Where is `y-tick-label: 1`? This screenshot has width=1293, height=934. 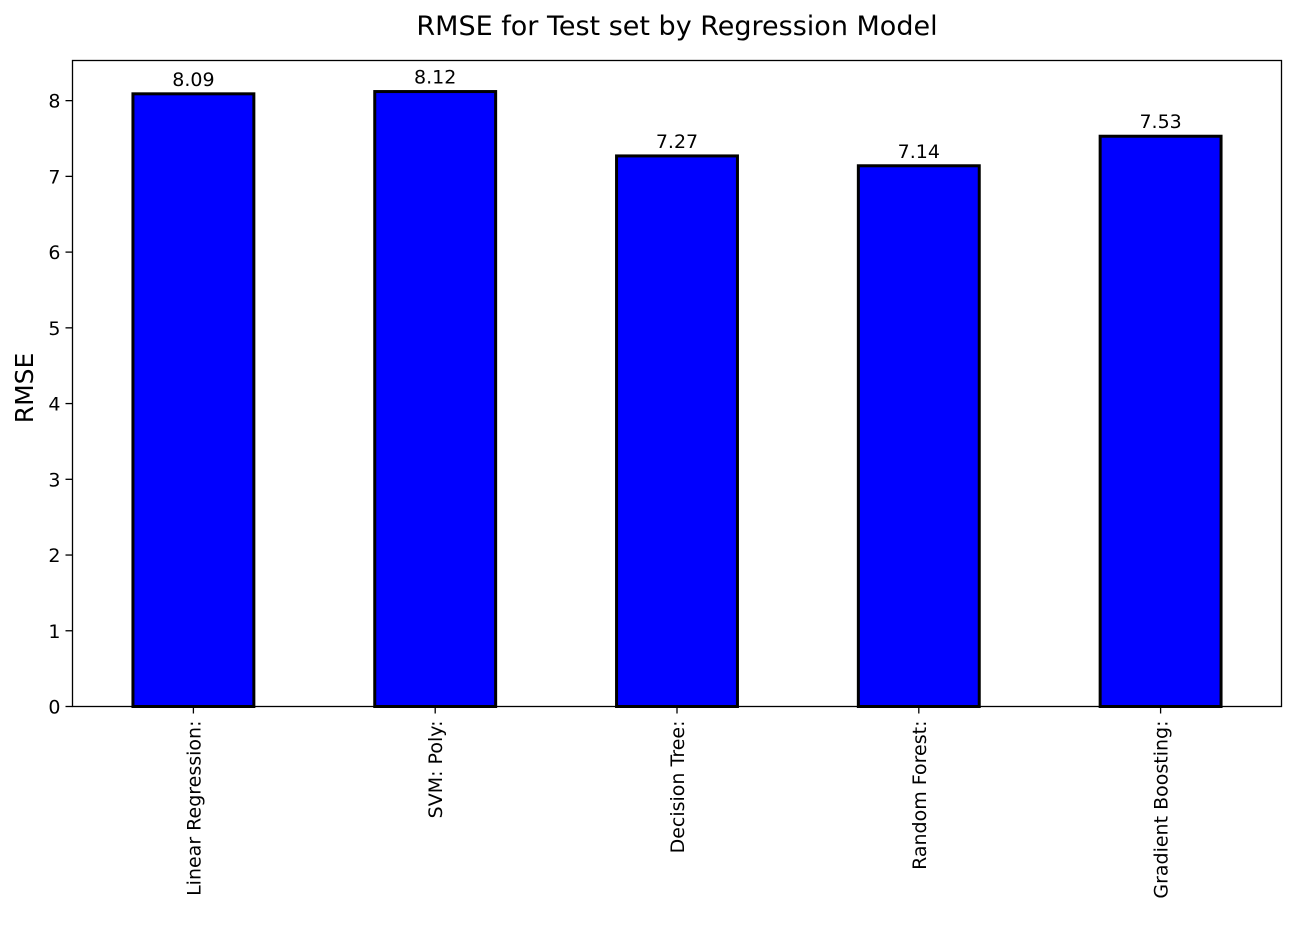
y-tick-label: 1 is located at coordinates (54, 632).